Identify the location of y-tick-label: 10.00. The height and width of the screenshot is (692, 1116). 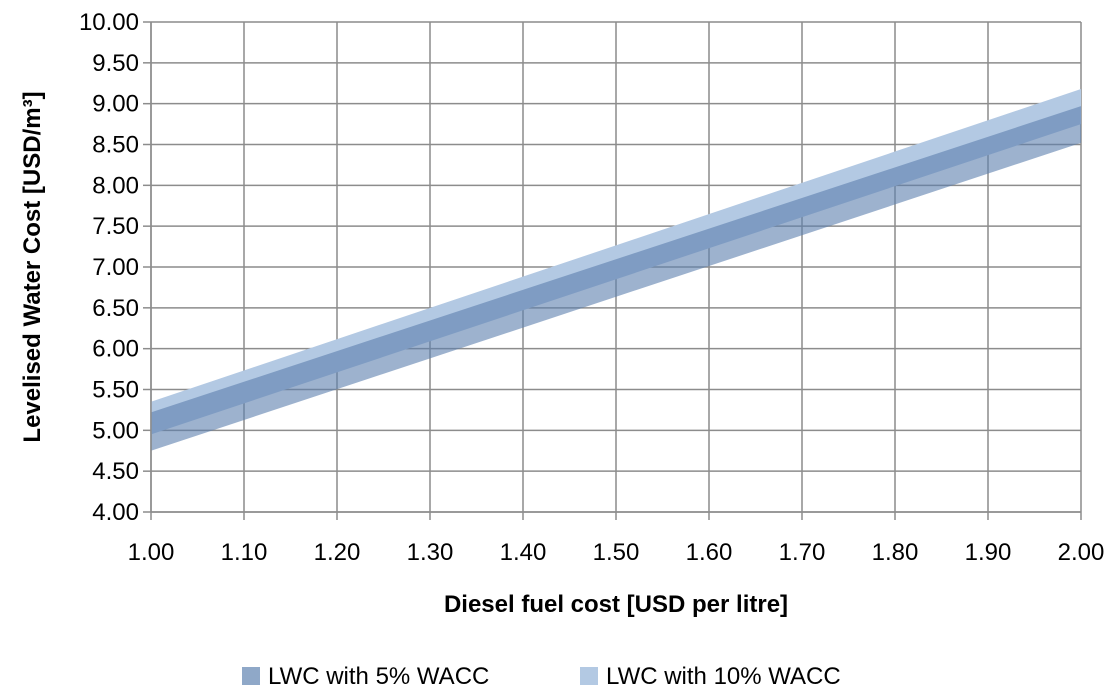
(109, 22).